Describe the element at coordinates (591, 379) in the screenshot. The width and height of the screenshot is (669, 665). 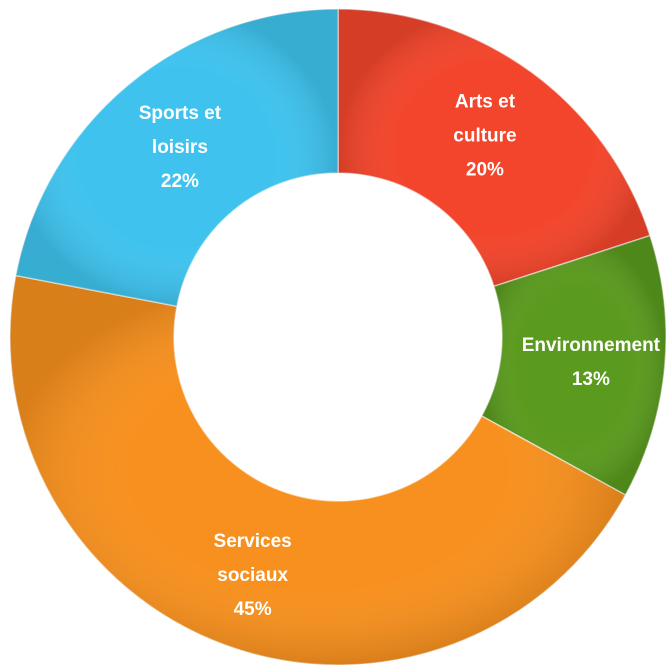
I see `slice-percent: 13%` at that location.